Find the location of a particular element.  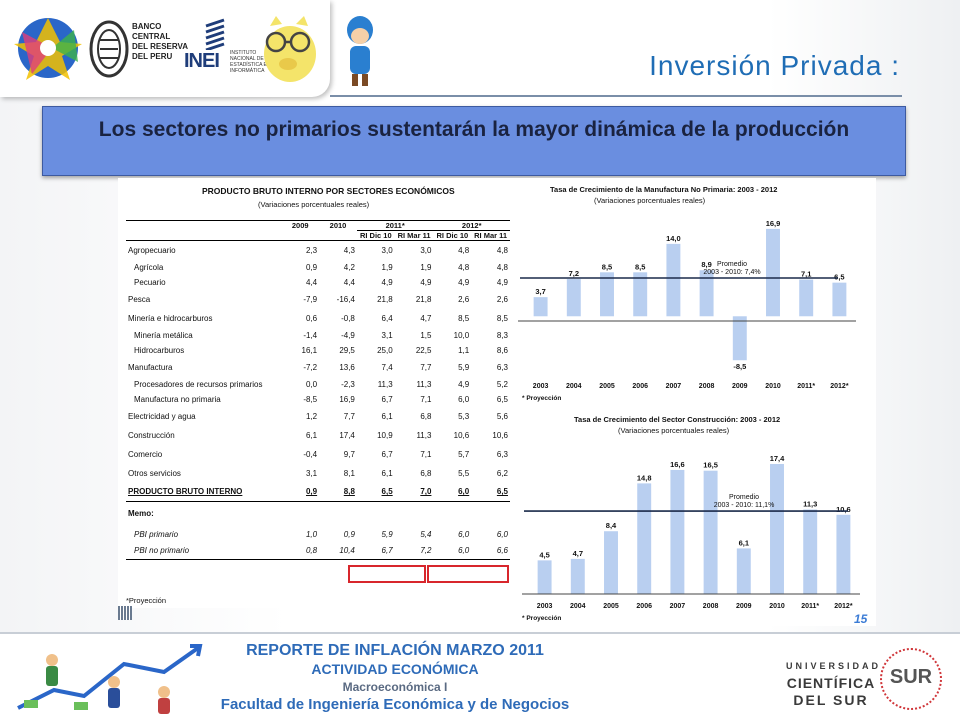

seal-text: SUR is located at coordinates (911, 677).